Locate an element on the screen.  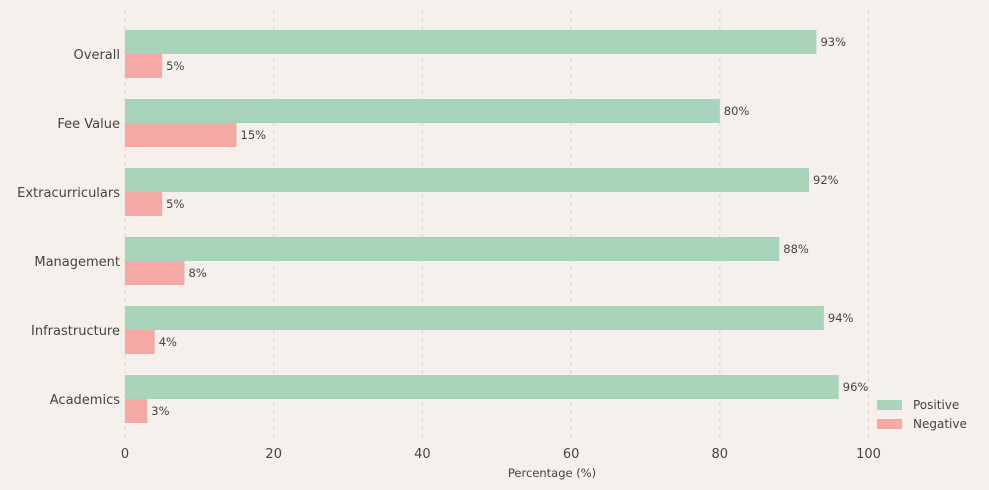
category-label: Infrastructure is located at coordinates (75, 331).